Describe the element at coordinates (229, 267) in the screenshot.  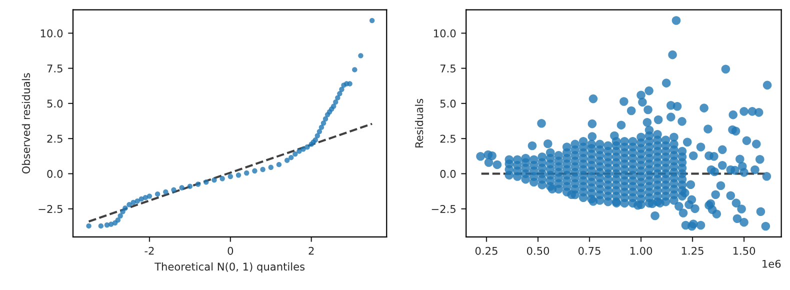
I see `x-axis-title: Theoretical N(0, 1) quantiles` at that location.